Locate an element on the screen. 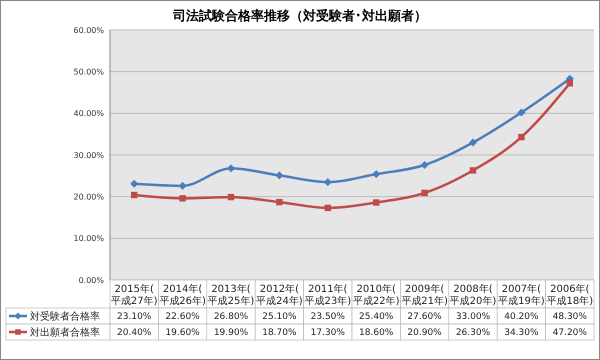  x-tick-label: 2007年(平成19年) is located at coordinates (521, 295).